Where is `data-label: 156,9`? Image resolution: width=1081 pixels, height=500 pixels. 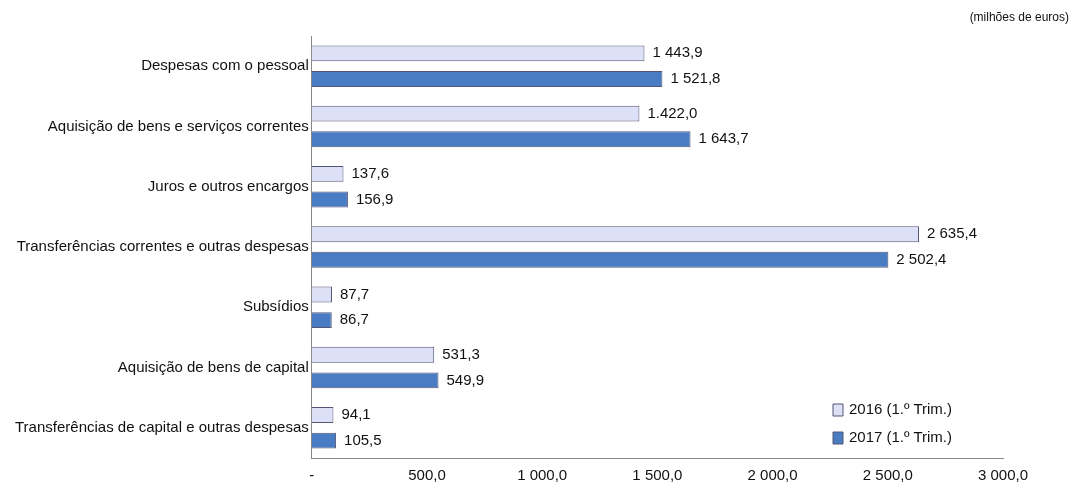 data-label: 156,9 is located at coordinates (374, 198).